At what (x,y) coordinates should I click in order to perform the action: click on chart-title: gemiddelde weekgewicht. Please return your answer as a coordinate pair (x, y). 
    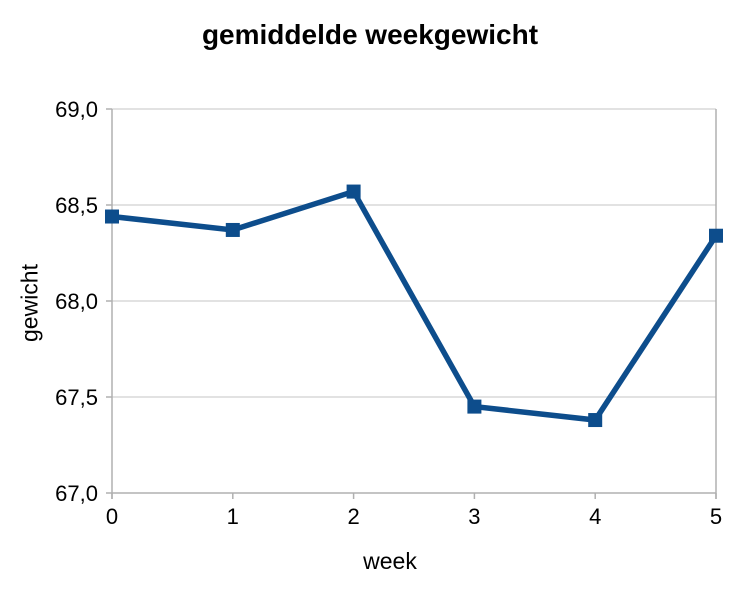
    Looking at the image, I should click on (370, 34).